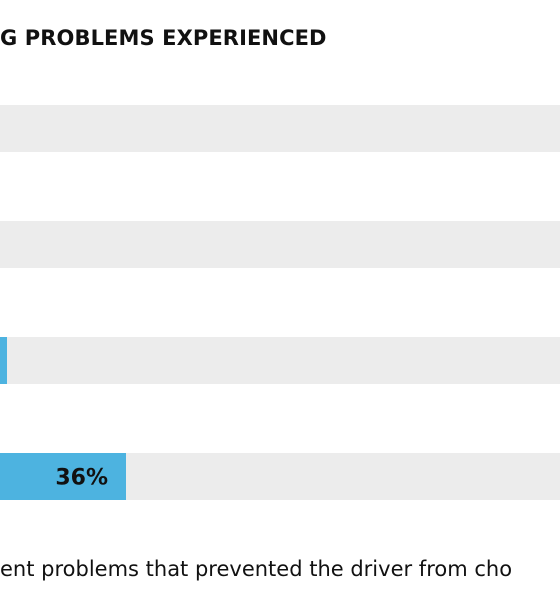 This screenshot has width=560, height=600. Describe the element at coordinates (163, 38) in the screenshot. I see `chart-title: G PROBLEMS EXPERIENCED` at that location.